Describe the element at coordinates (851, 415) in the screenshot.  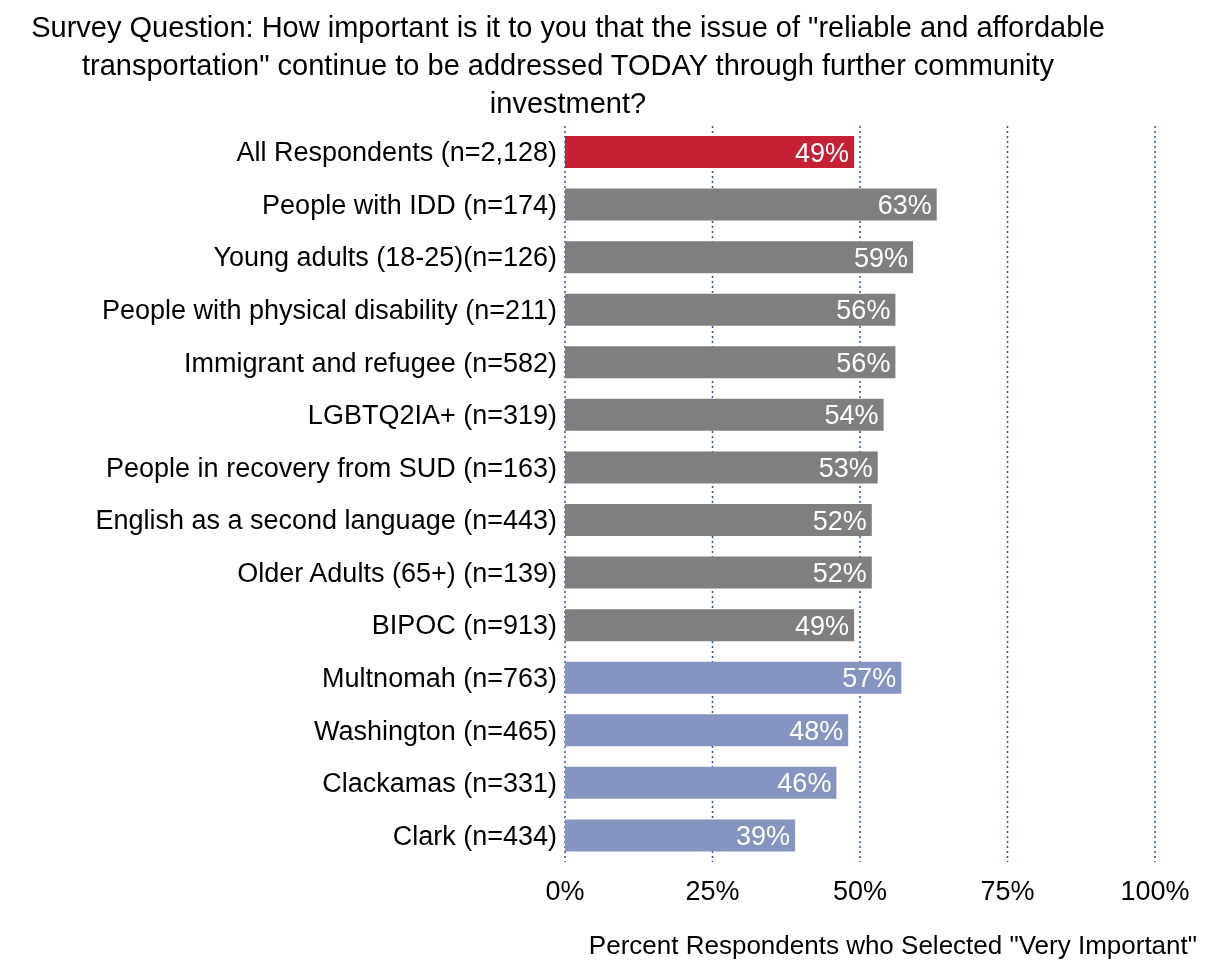
I see `data-label: 54%` at that location.